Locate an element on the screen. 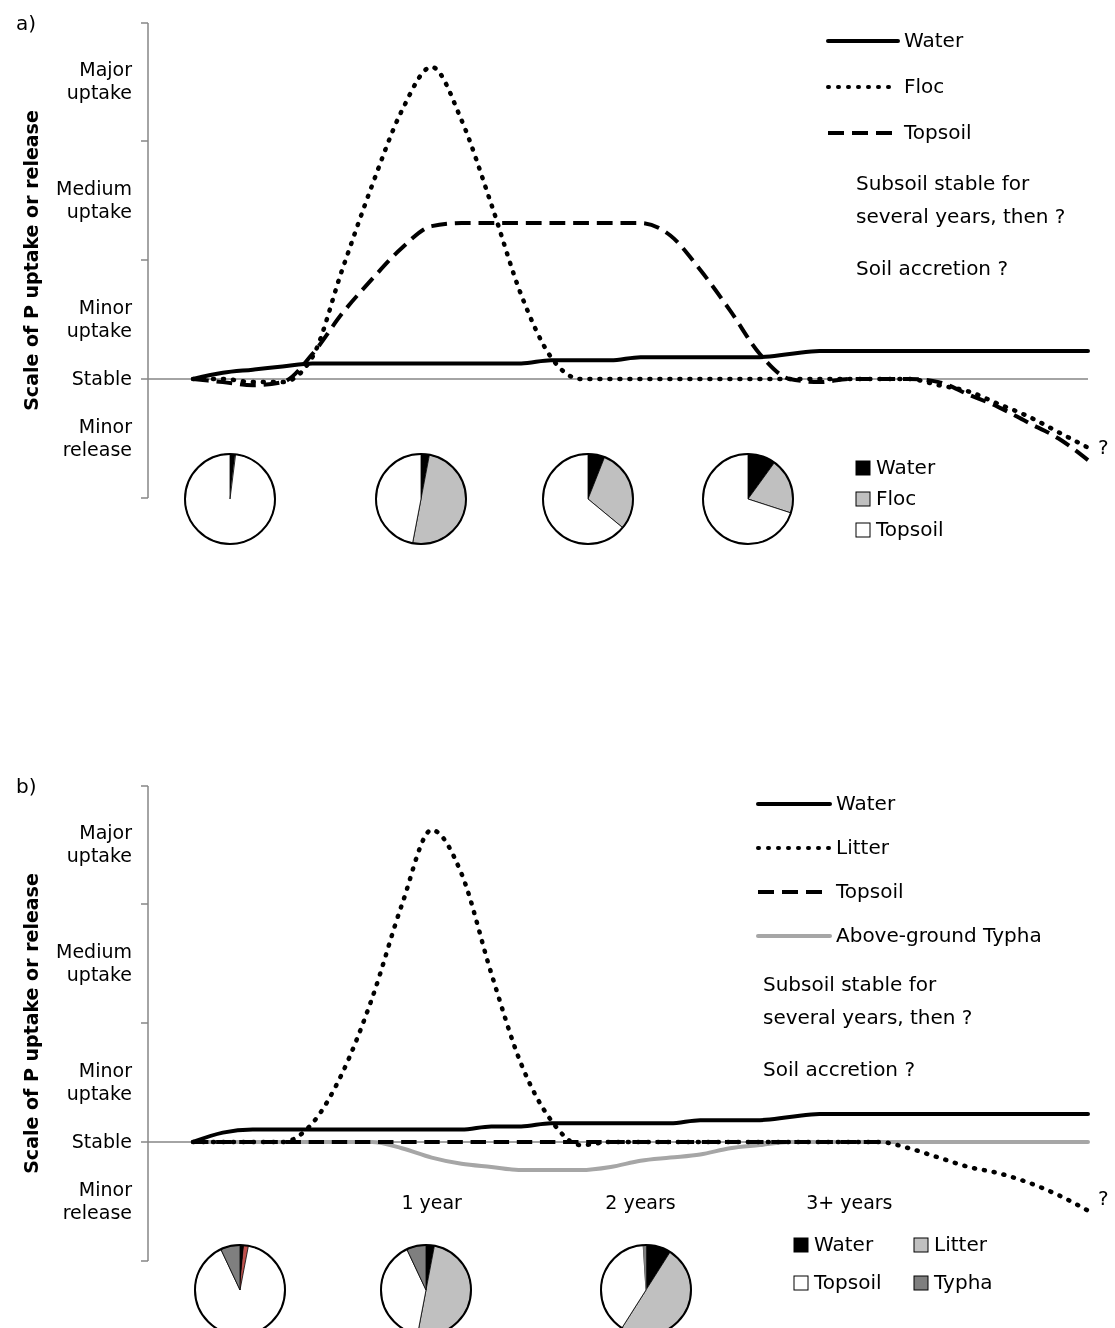 Image resolution: width=1115 pixels, height=1328 pixels. x-tick-label: 2 years is located at coordinates (640, 1202).